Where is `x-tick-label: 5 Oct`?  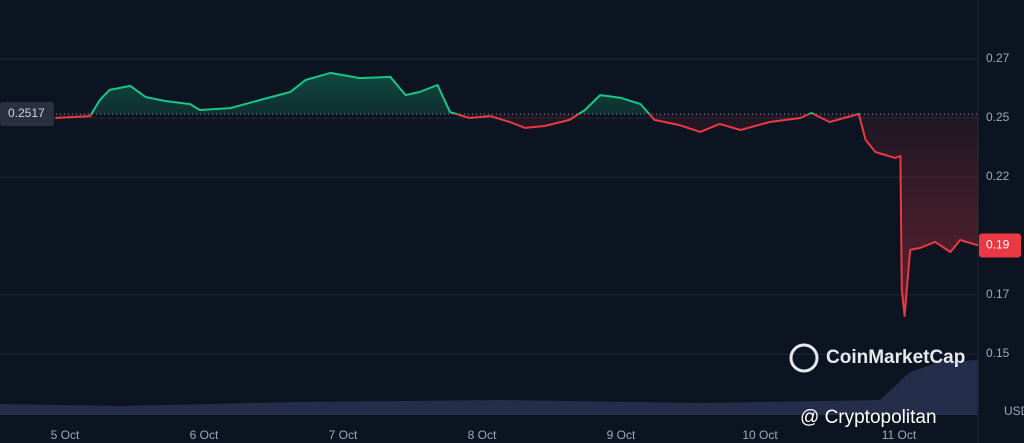
x-tick-label: 5 Oct is located at coordinates (65, 435).